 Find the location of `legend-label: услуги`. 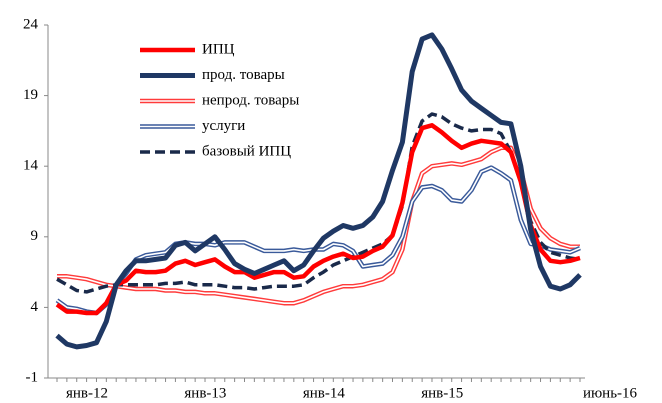

legend-label: услуги is located at coordinates (223, 126).